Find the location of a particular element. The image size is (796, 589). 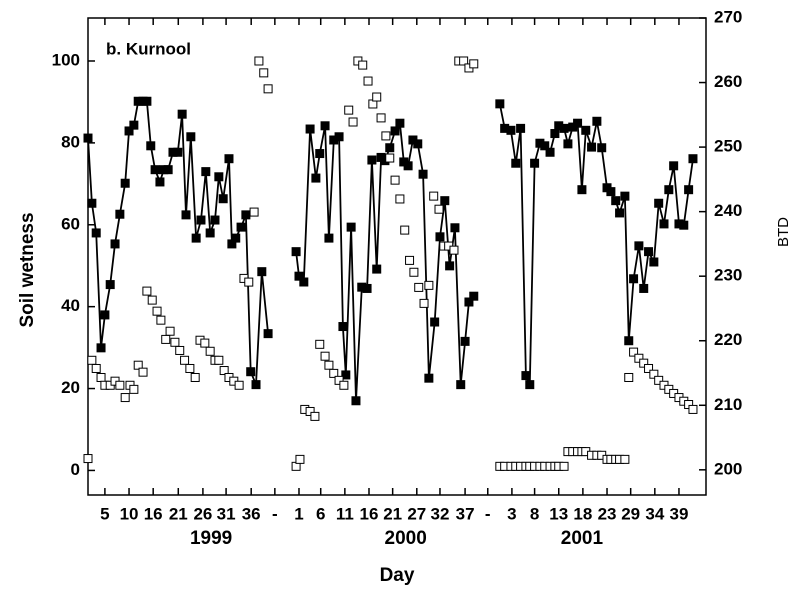

x-tick-label: 27 is located at coordinates (416, 513).